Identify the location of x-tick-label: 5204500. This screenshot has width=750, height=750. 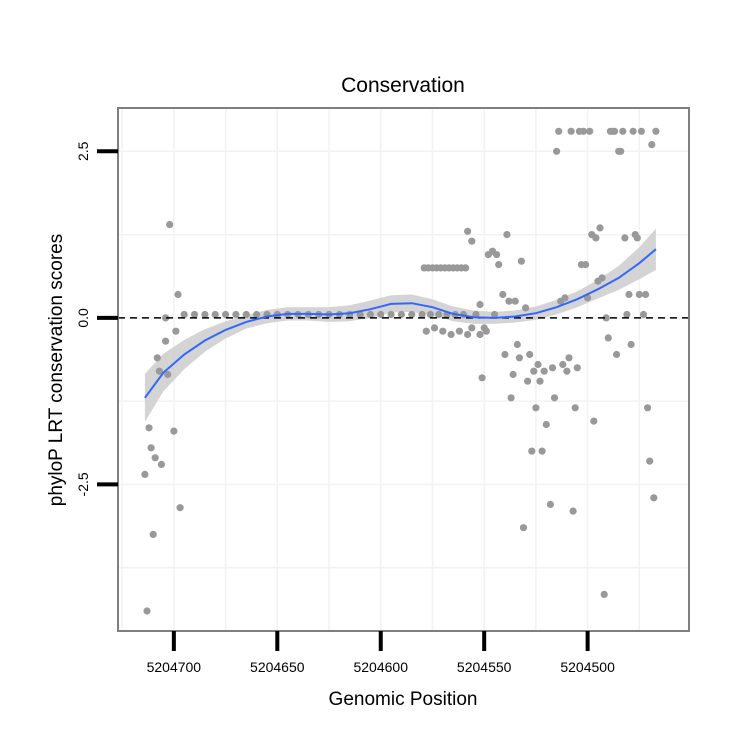
(587, 667).